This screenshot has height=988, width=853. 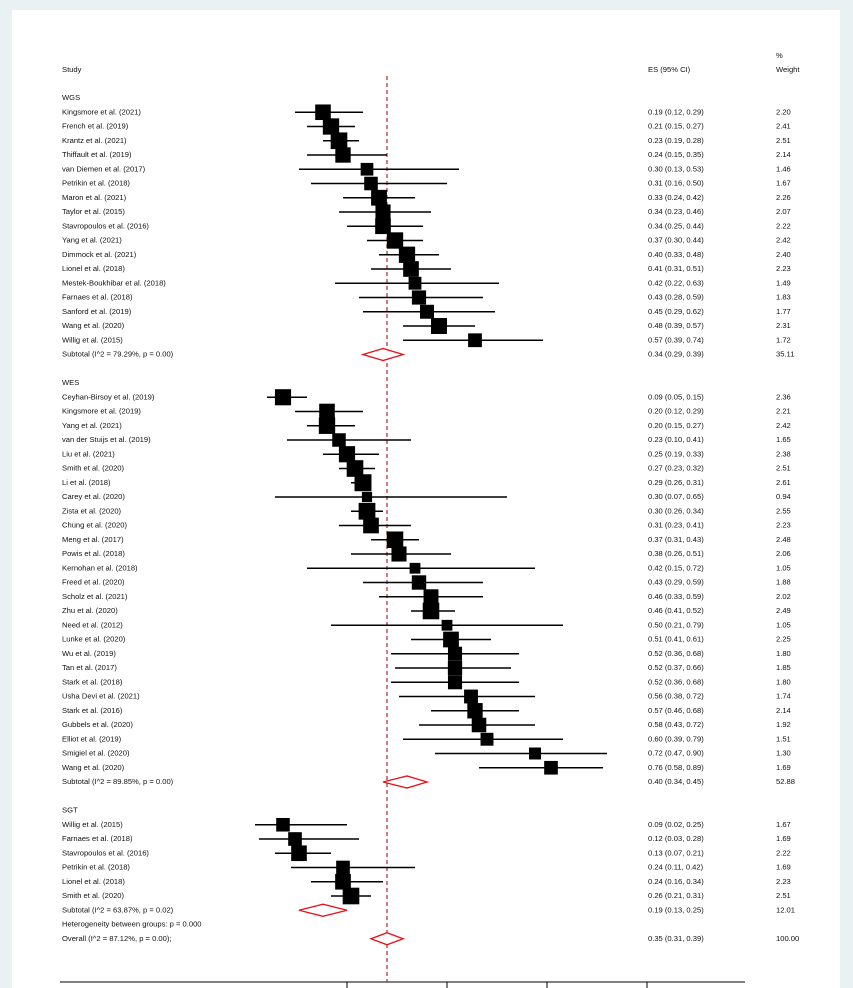 I want to click on es-ci-label: 0.46 (0.41, 0.52), so click(x=676, y=610).